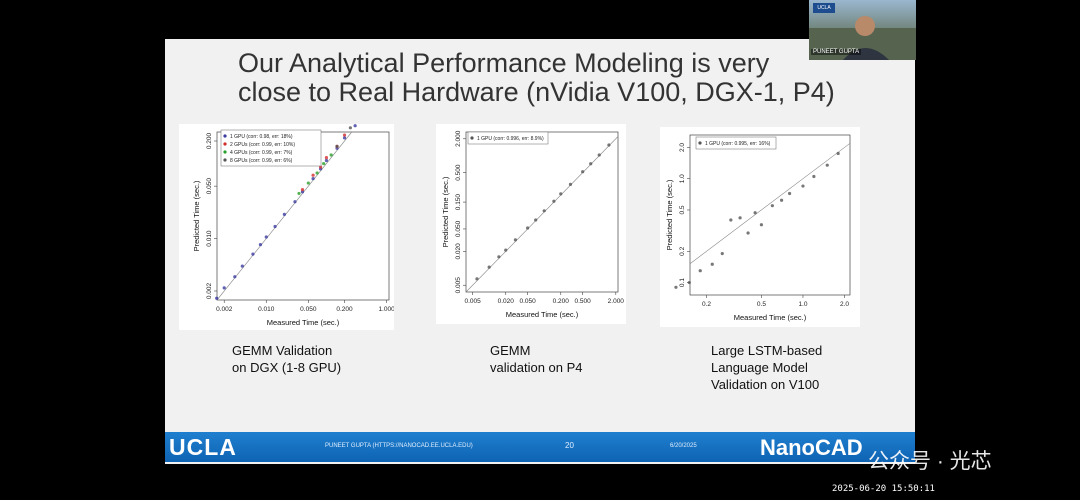 The width and height of the screenshot is (1080, 500). I want to click on caption-line: Validation on V100, so click(765, 384).